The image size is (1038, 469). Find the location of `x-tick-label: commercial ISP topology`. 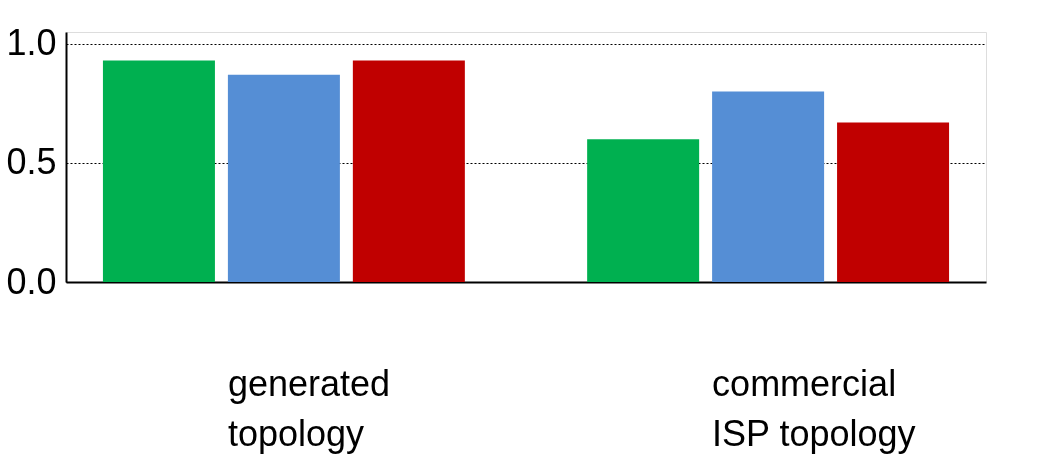

x-tick-label: commercial ISP topology is located at coordinates (814, 408).